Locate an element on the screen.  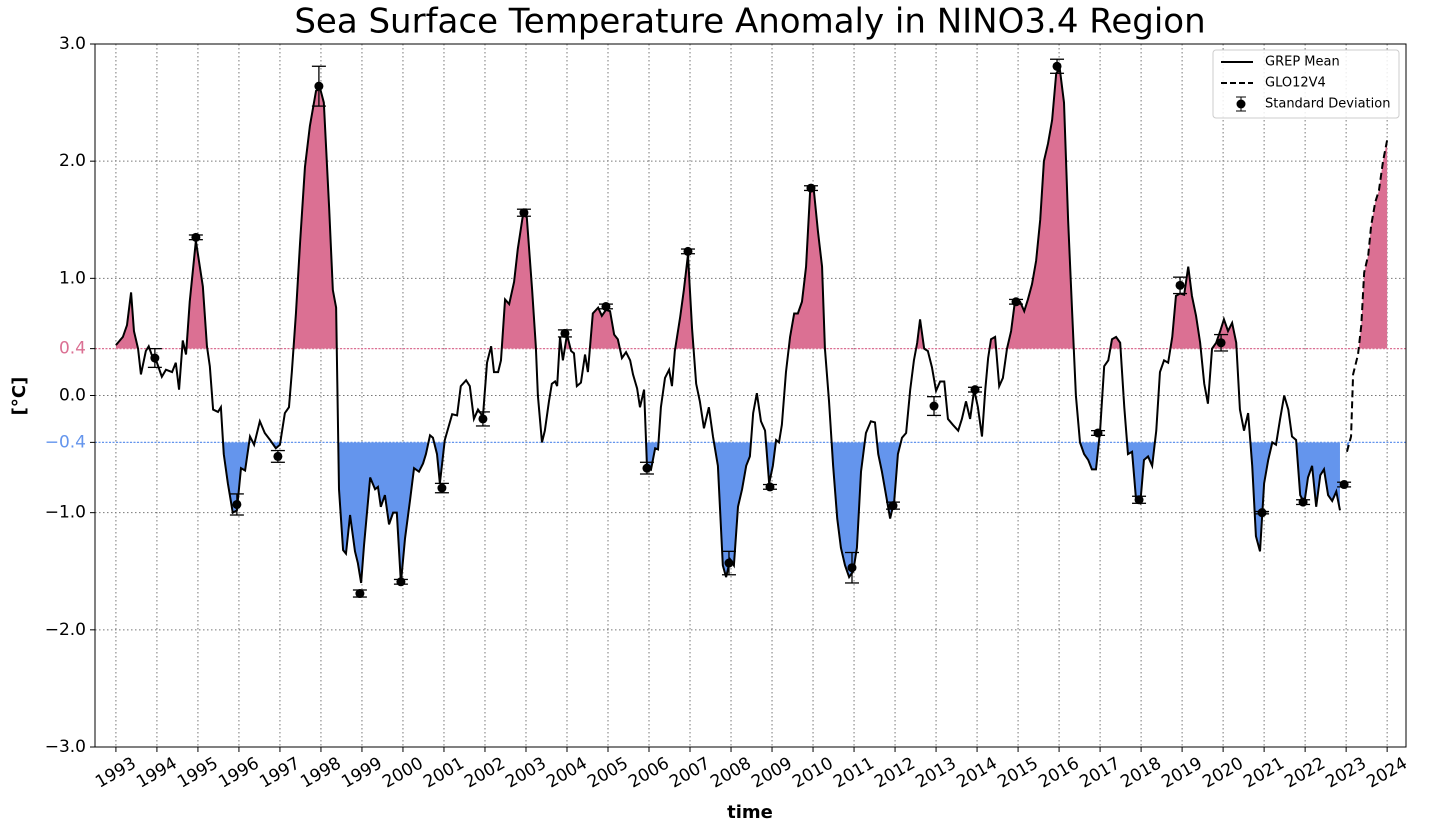
x-tick-label: 2023 is located at coordinates (1345, 773).